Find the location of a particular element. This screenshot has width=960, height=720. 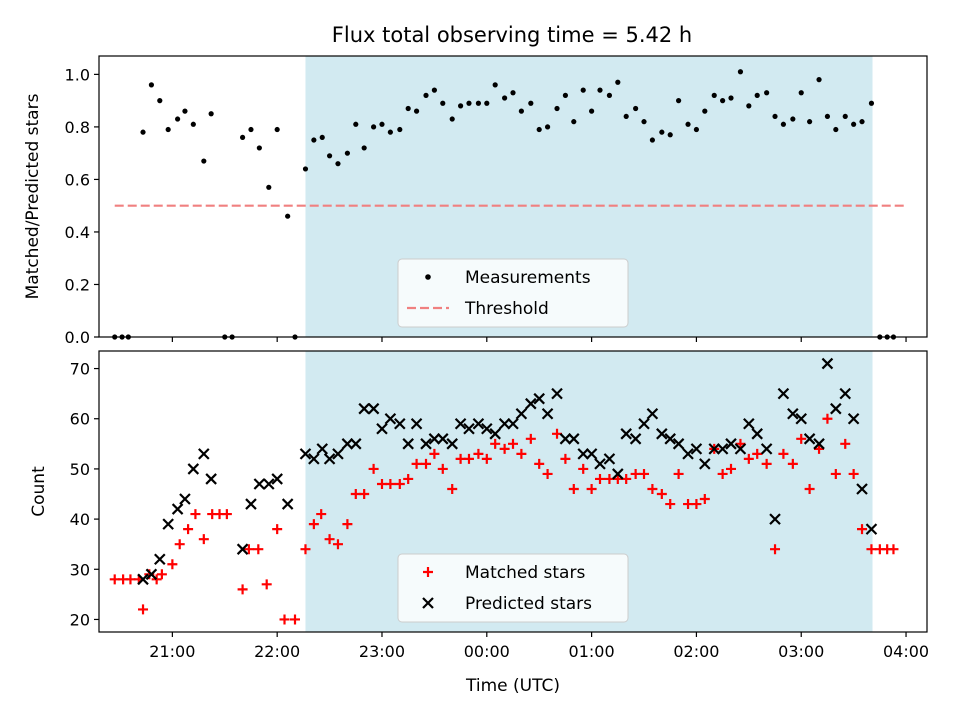

xtick-label: 00:00 is located at coordinates (487, 651).